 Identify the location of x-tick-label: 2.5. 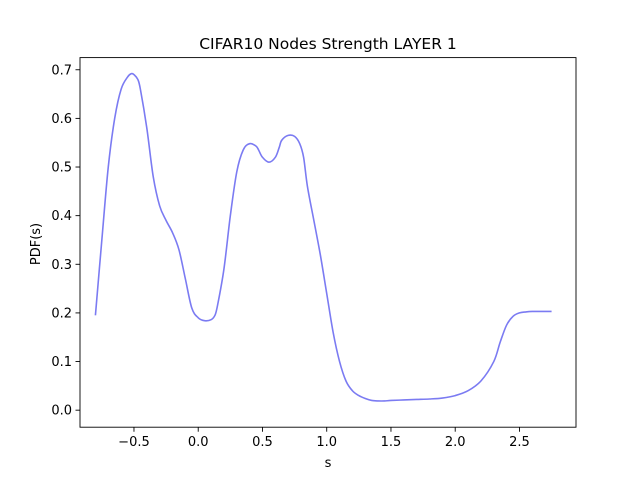
(519, 442).